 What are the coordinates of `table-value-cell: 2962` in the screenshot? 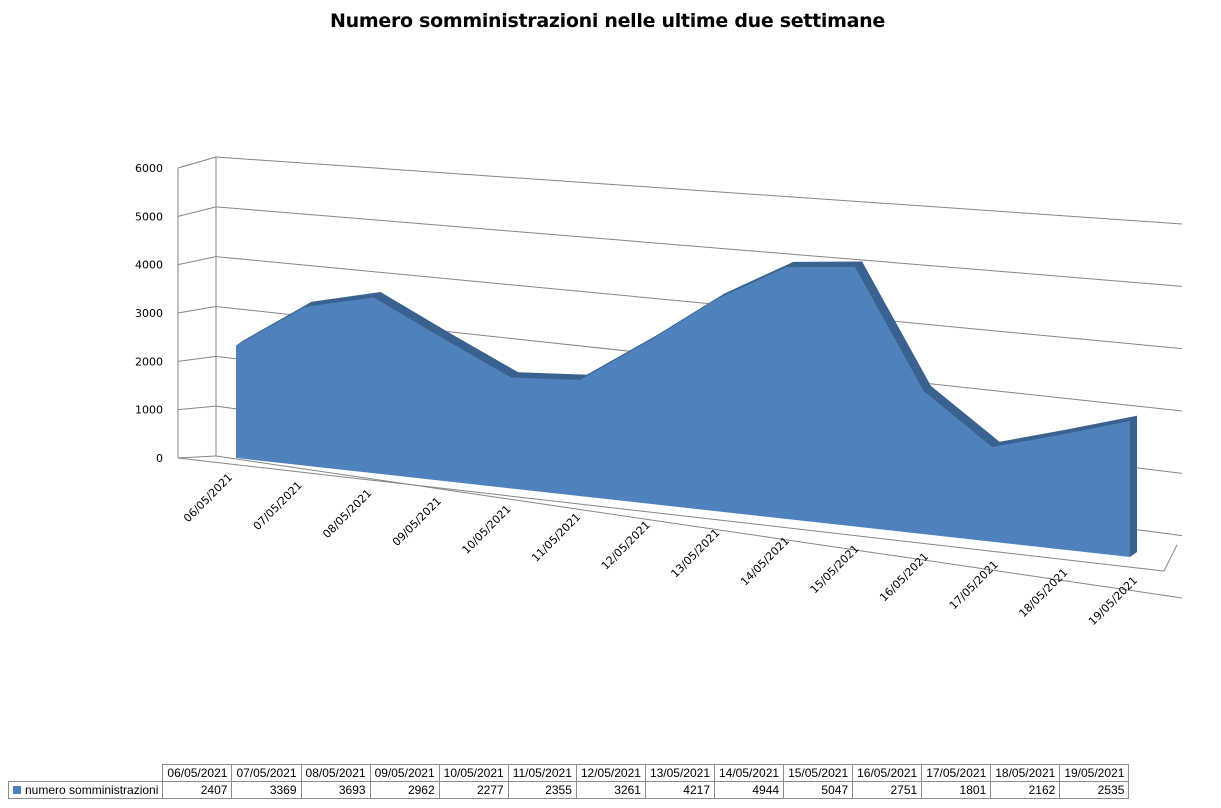 It's located at (404, 790).